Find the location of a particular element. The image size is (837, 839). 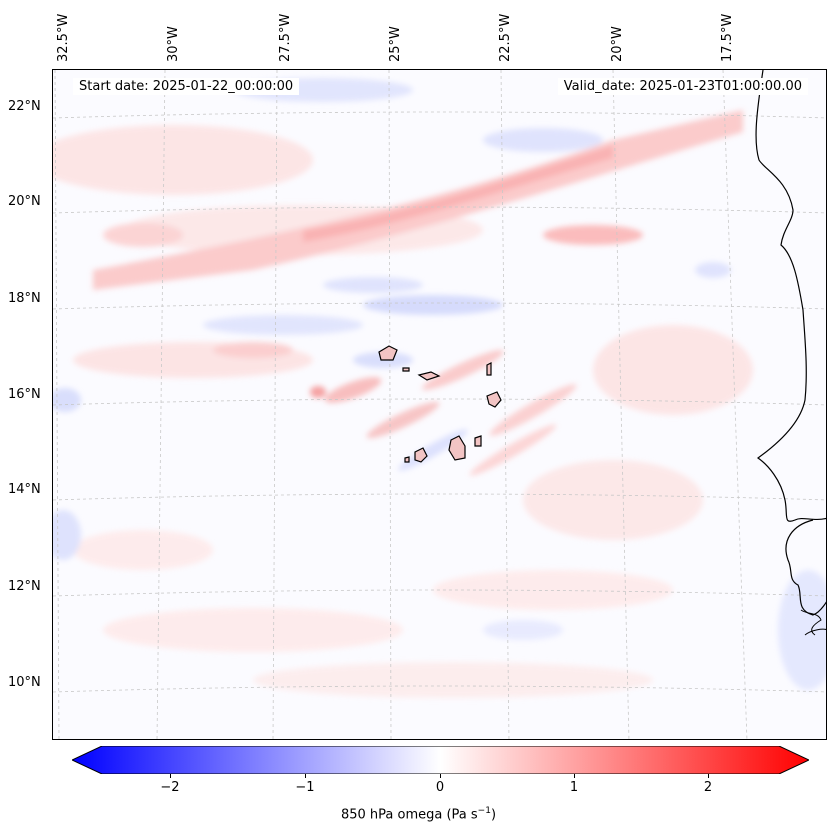

valid-date-label: Valid_date: 2025-01-23T01:00:00.00 is located at coordinates (682, 86).